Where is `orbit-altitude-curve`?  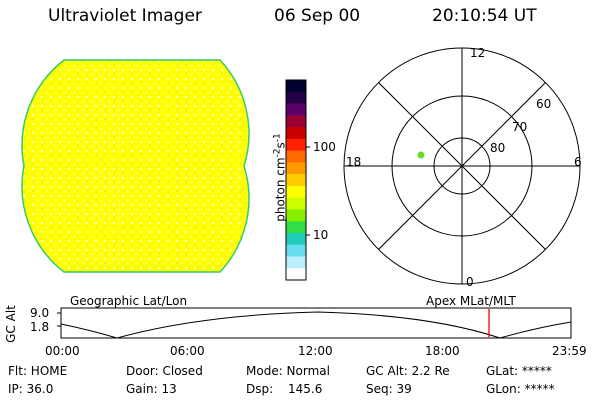
orbit-altitude-curve is located at coordinates (316, 325).